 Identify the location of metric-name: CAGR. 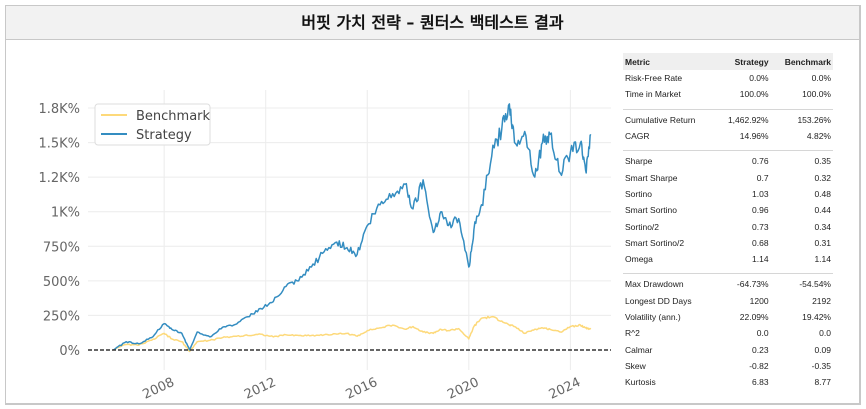
(637, 136).